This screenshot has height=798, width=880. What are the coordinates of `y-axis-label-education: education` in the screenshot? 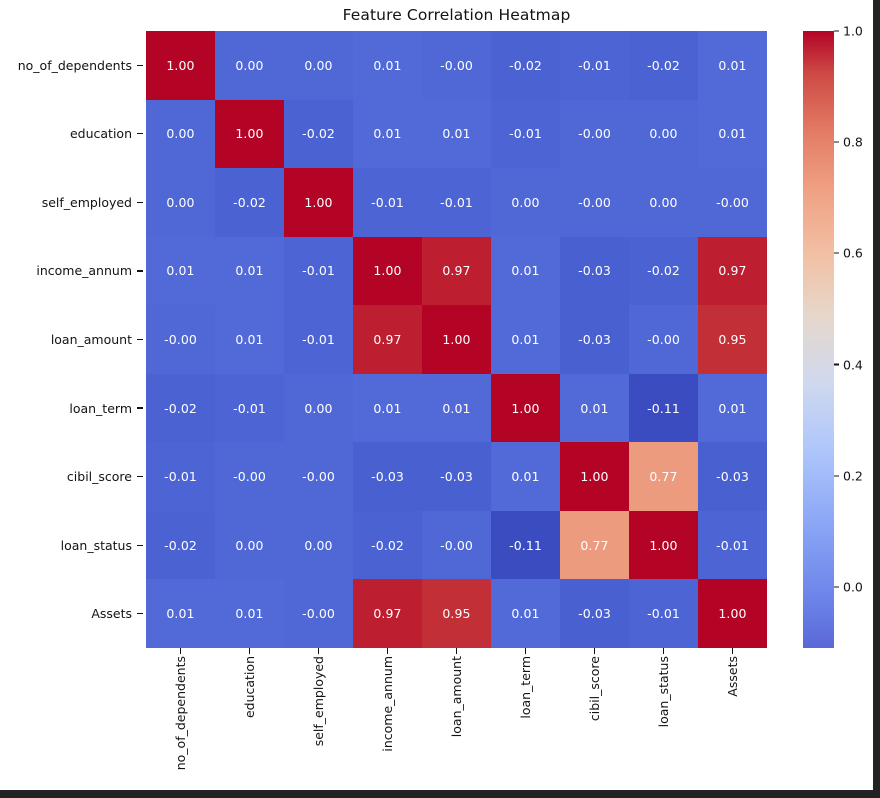 It's located at (100, 134).